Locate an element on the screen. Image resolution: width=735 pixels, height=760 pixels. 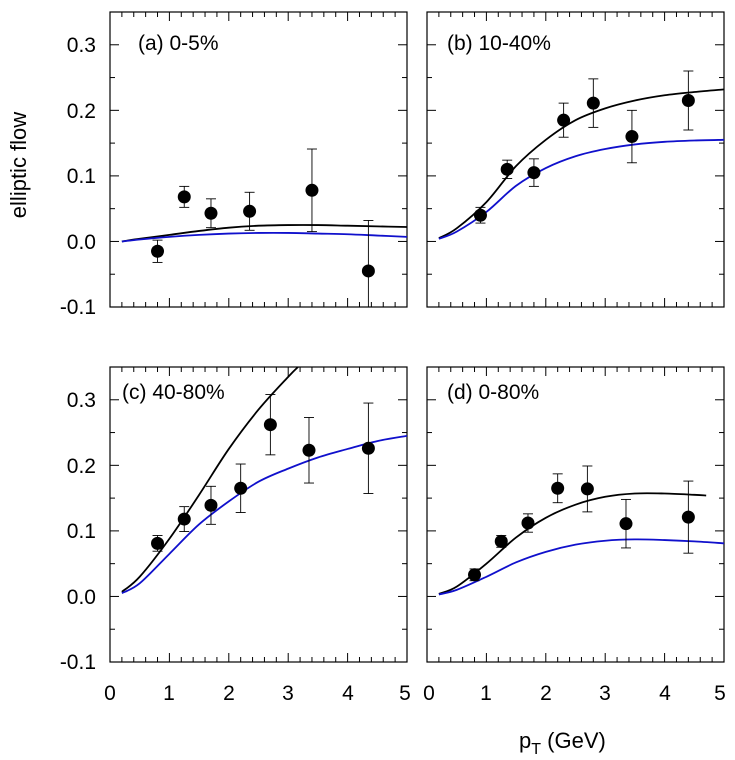
y-tick-label-top-0.2: 0.2 is located at coordinates (81, 111).